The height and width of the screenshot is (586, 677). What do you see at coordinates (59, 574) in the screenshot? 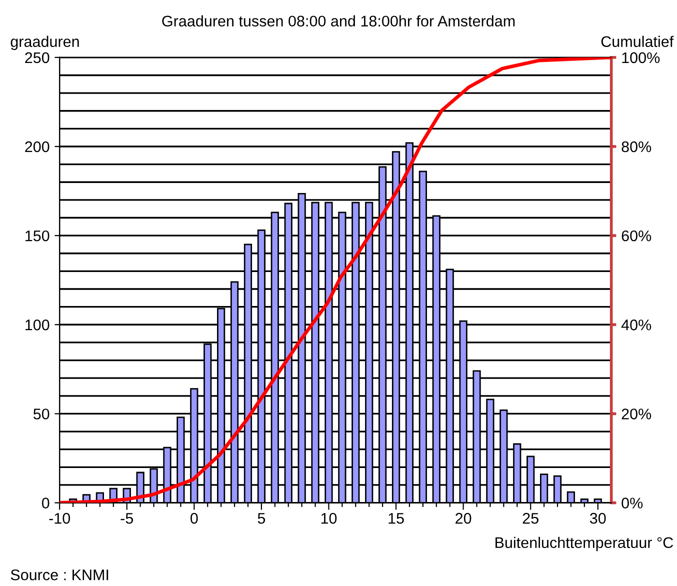
I see `source-note: Source : KNMI` at bounding box center [59, 574].